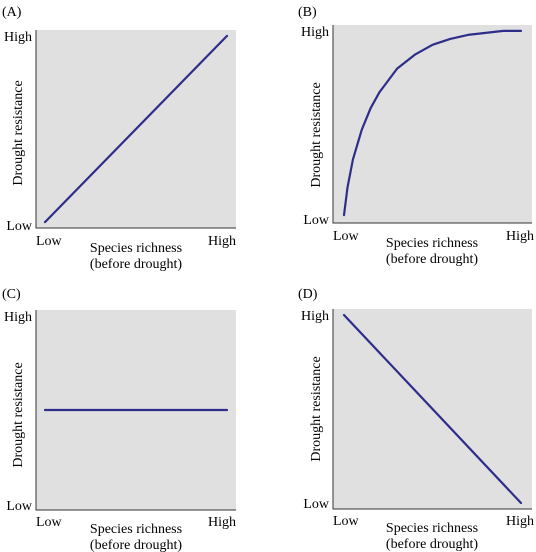 This screenshot has height=552, width=536. What do you see at coordinates (136, 529) in the screenshot?
I see `panel-c-xlabel-line1: Species richness` at bounding box center [136, 529].